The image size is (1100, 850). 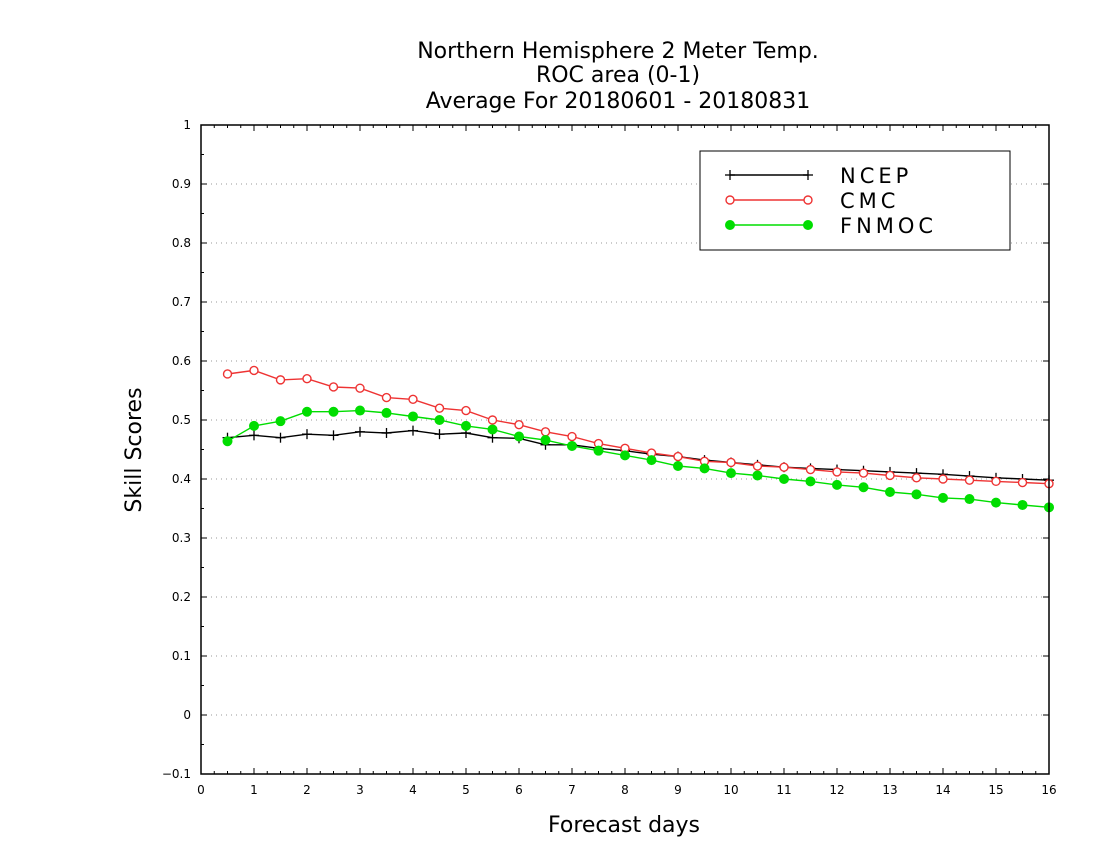 What do you see at coordinates (618, 75) in the screenshot?
I see `chart-title-line-2: ROC area (0-1)` at bounding box center [618, 75].